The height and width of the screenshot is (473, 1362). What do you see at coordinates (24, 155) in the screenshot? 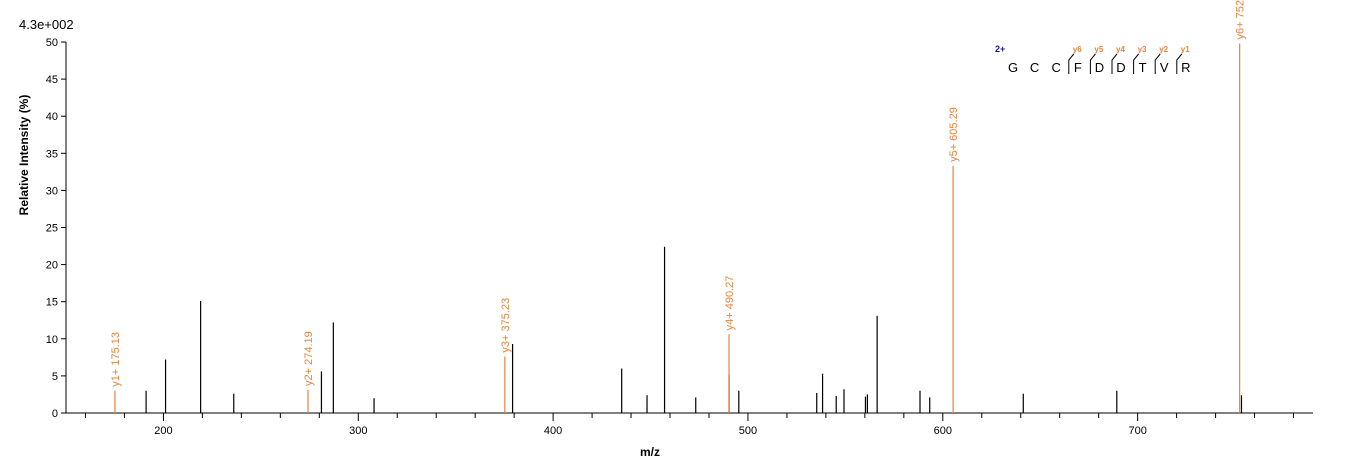
I see `y-axis-title: Relative Intensity (%)` at bounding box center [24, 155].